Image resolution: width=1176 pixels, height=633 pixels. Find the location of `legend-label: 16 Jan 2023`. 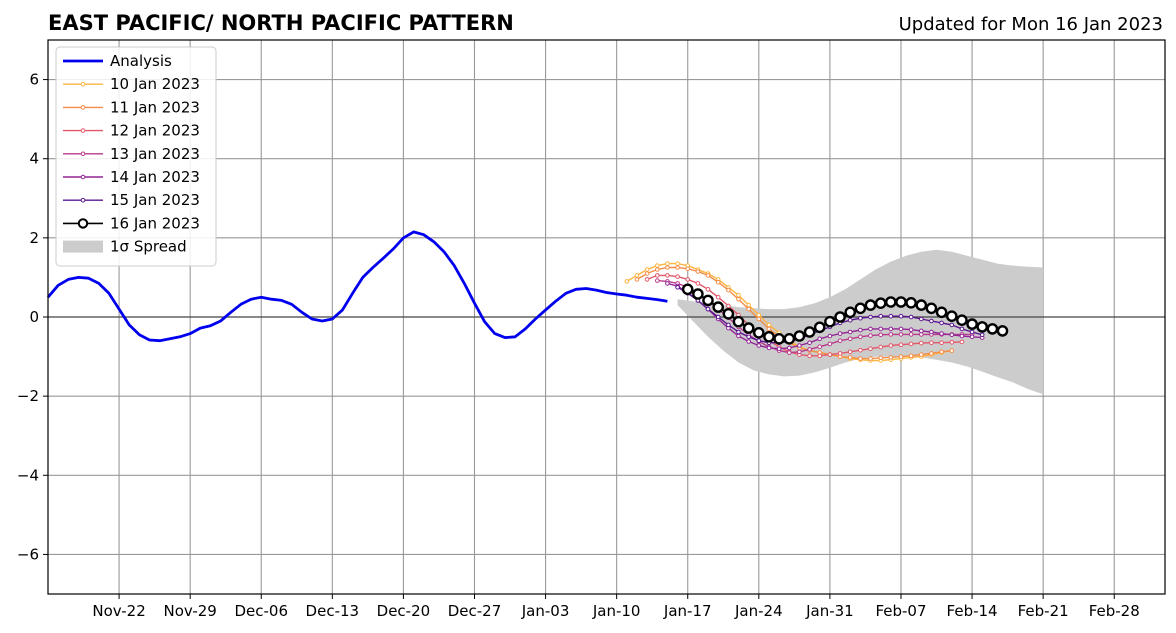

legend-label: 16 Jan 2023 is located at coordinates (155, 223).